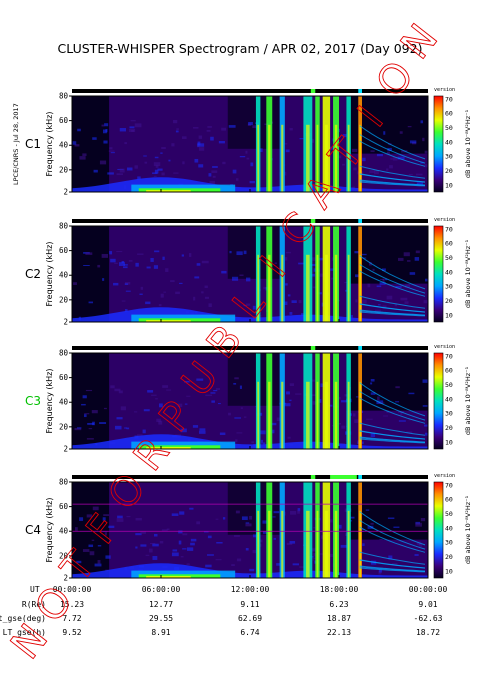 Image resolution: width=479 pixels, height=678 pixels. I want to click on orbit-value: 62.69, so click(250, 618).